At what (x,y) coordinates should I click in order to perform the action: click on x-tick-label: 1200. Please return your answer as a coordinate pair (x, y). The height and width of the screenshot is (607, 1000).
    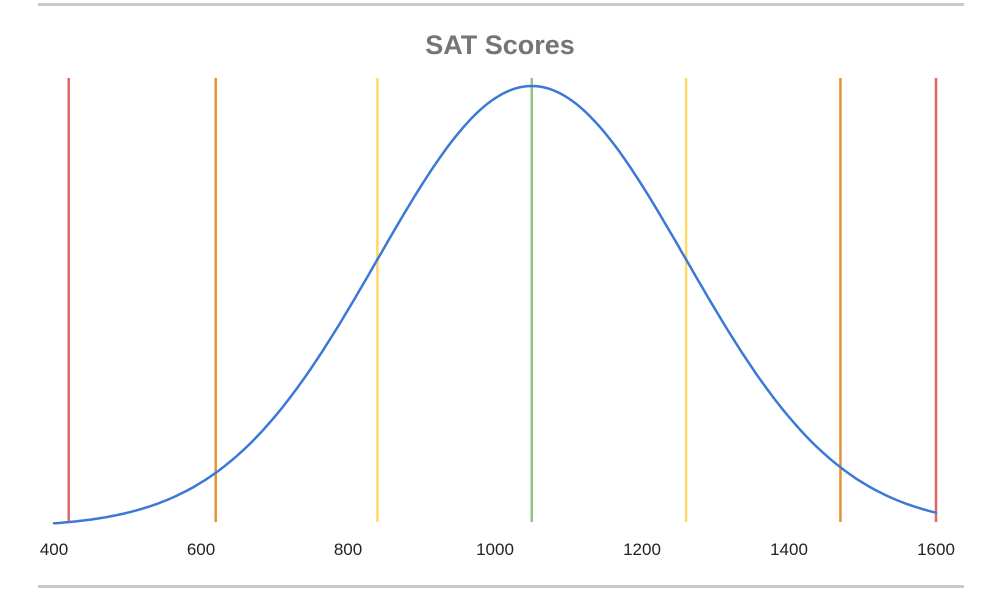
    Looking at the image, I should click on (642, 549).